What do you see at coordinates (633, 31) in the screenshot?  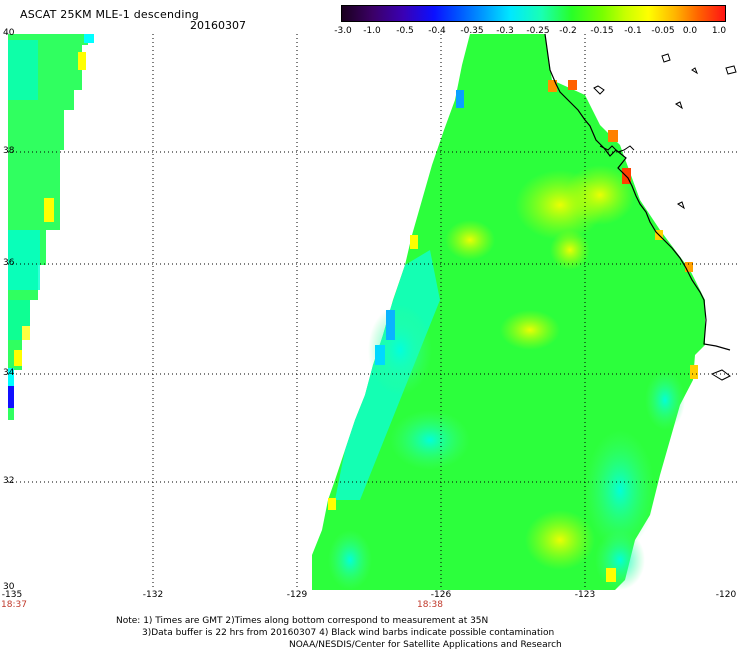 I see `colorbar-tick: -0.1` at bounding box center [633, 31].